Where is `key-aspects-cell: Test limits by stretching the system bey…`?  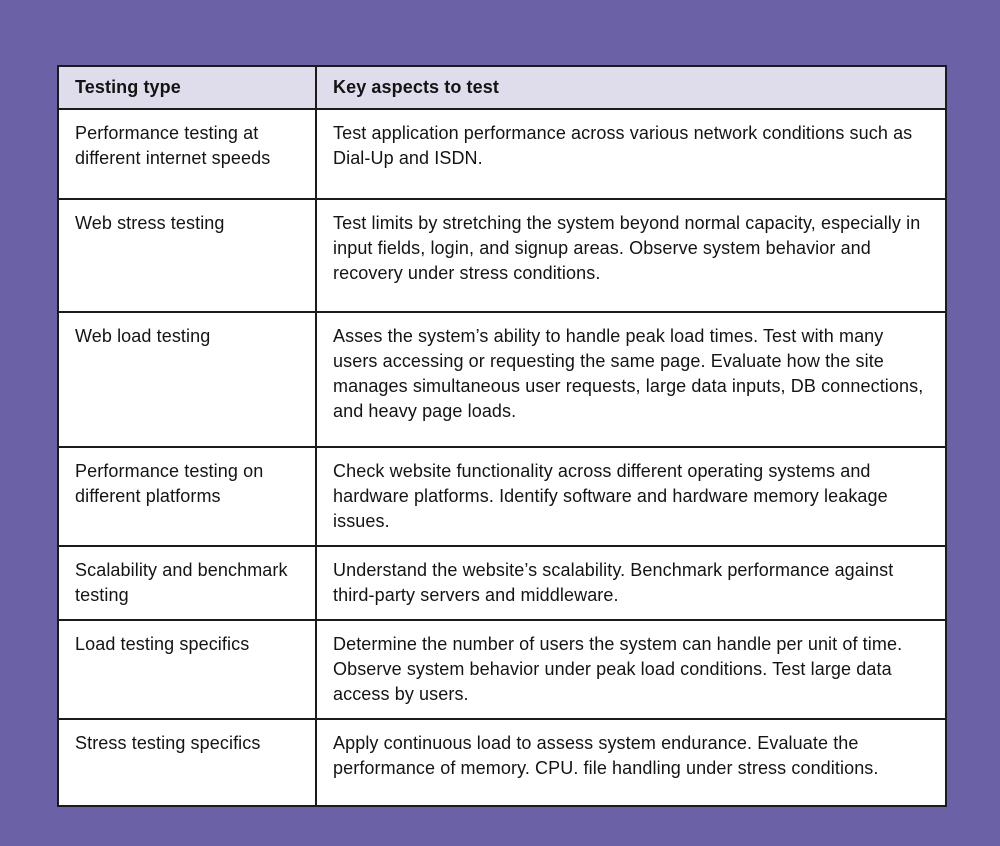
key-aspects-cell: Test limits by stretching the system bey… is located at coordinates (631, 255).